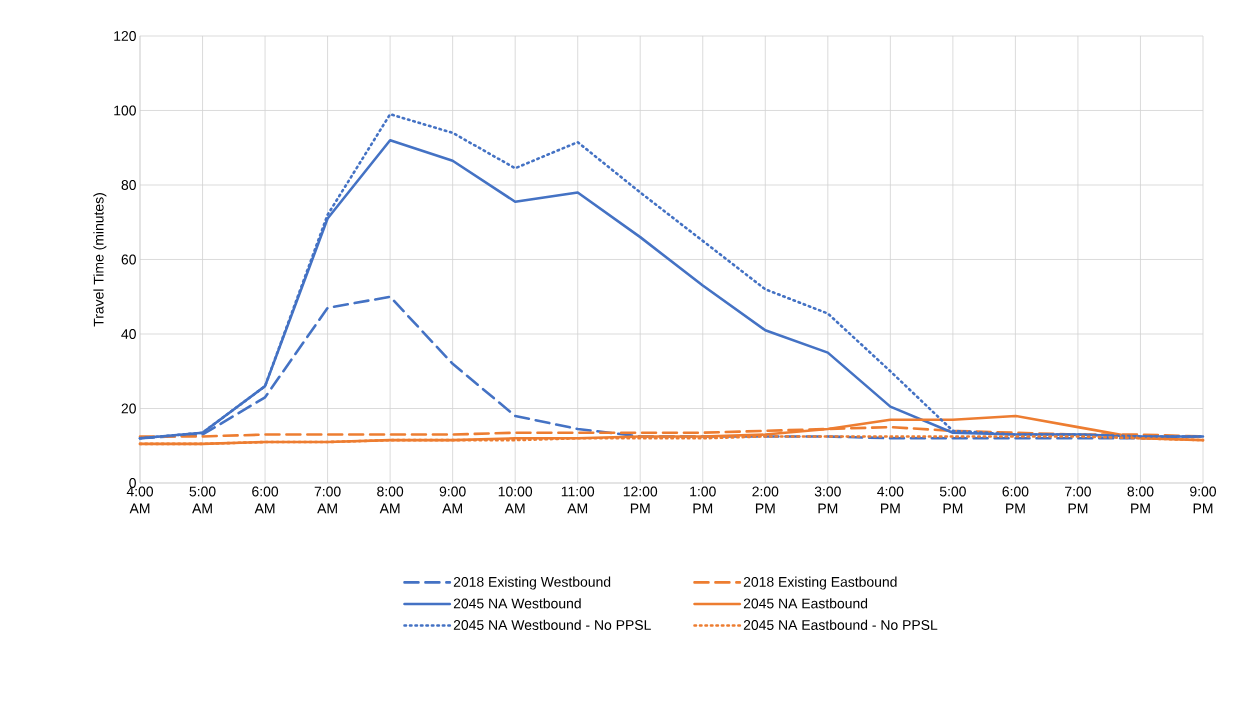 Image resolution: width=1250 pixels, height=716 pixels. I want to click on y-tick-label: 100, so click(125, 110).